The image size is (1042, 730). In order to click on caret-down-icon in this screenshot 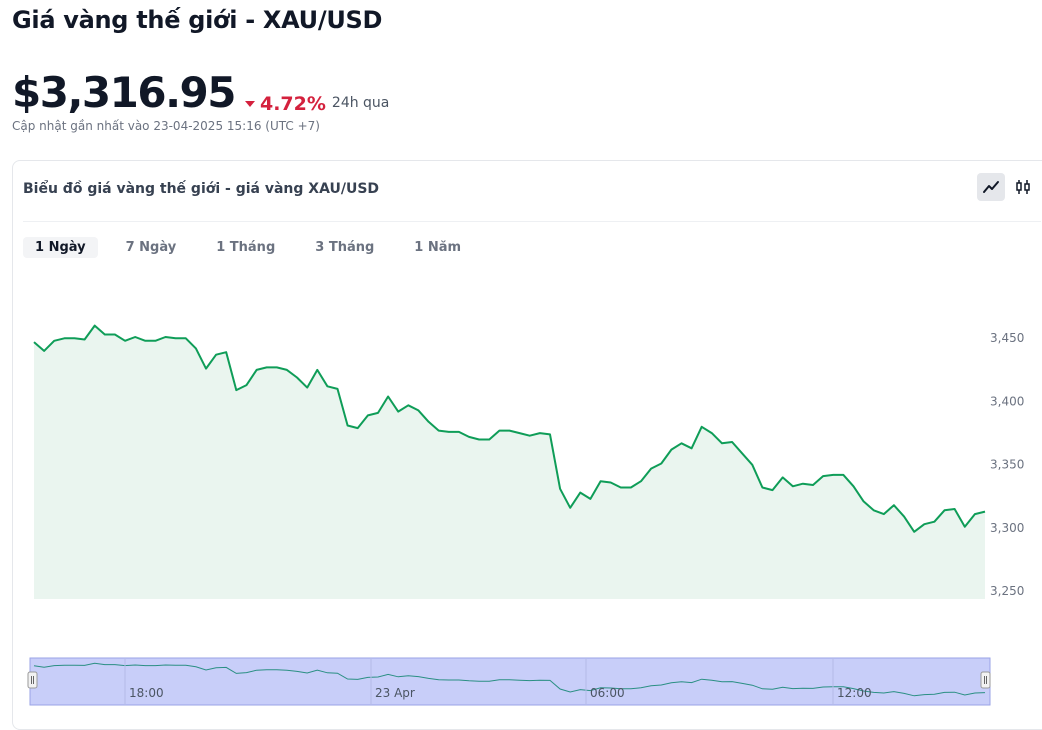, I will do `click(249, 104)`.